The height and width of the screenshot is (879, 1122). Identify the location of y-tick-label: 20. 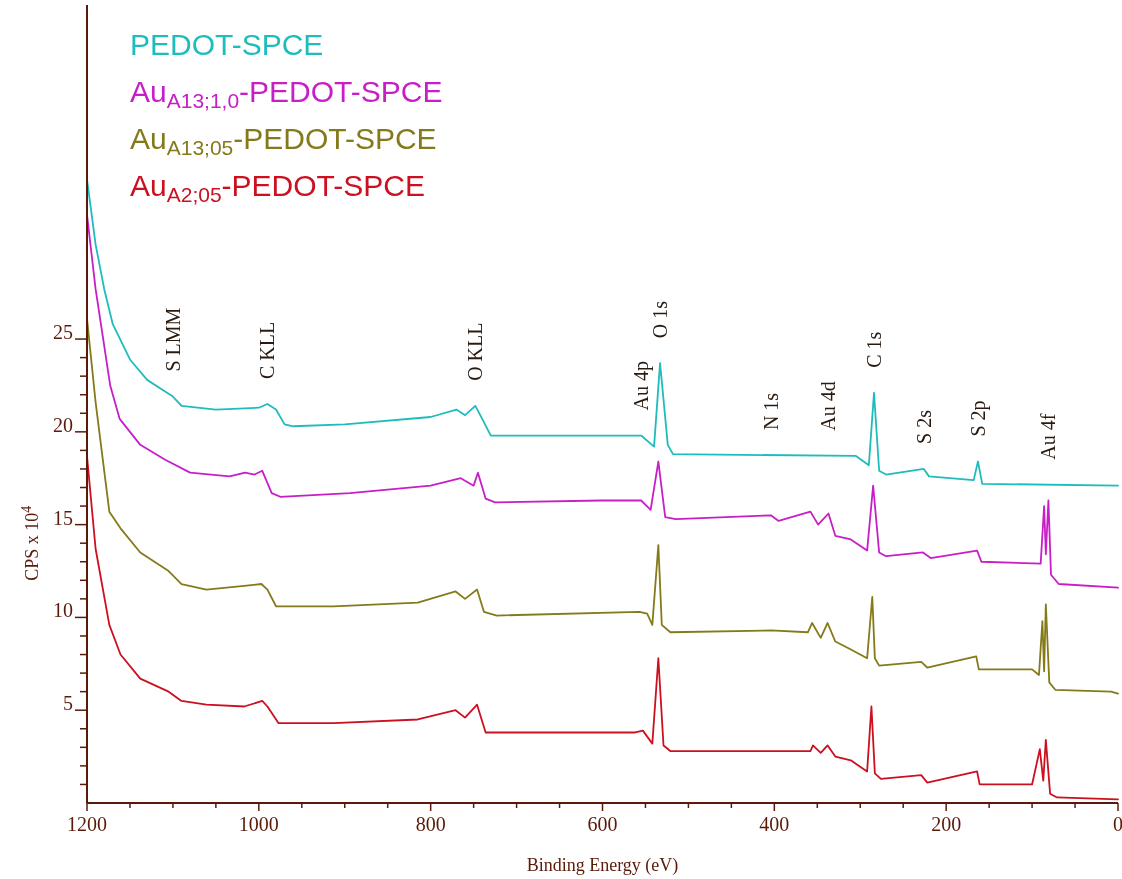
(63, 424).